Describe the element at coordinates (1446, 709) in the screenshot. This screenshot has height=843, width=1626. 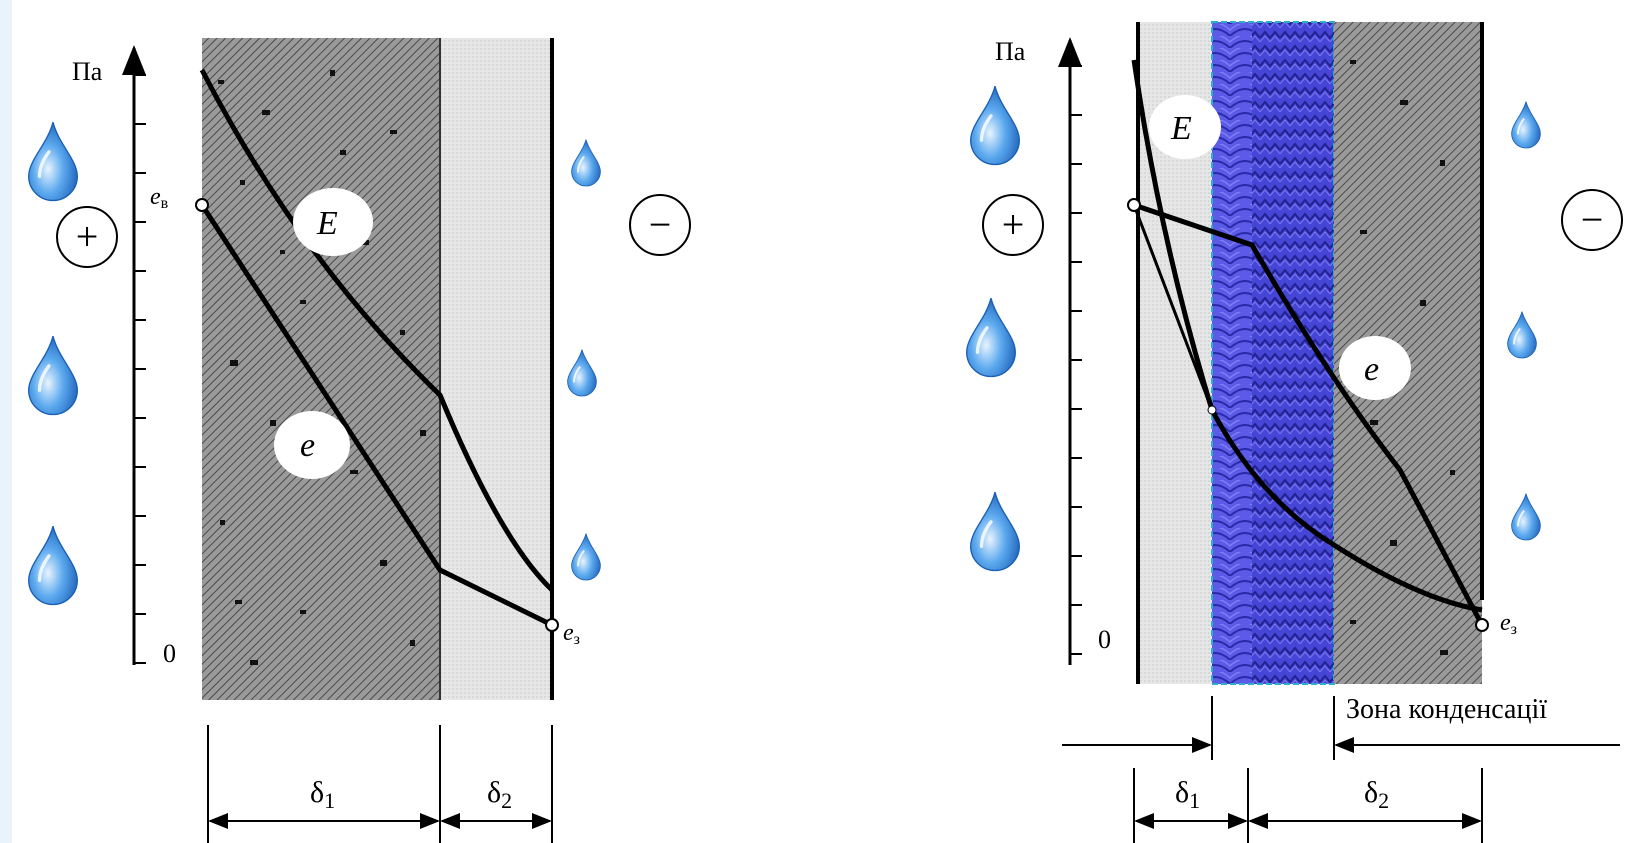
I see `condensation-zone-label: Зона конденсації` at that location.